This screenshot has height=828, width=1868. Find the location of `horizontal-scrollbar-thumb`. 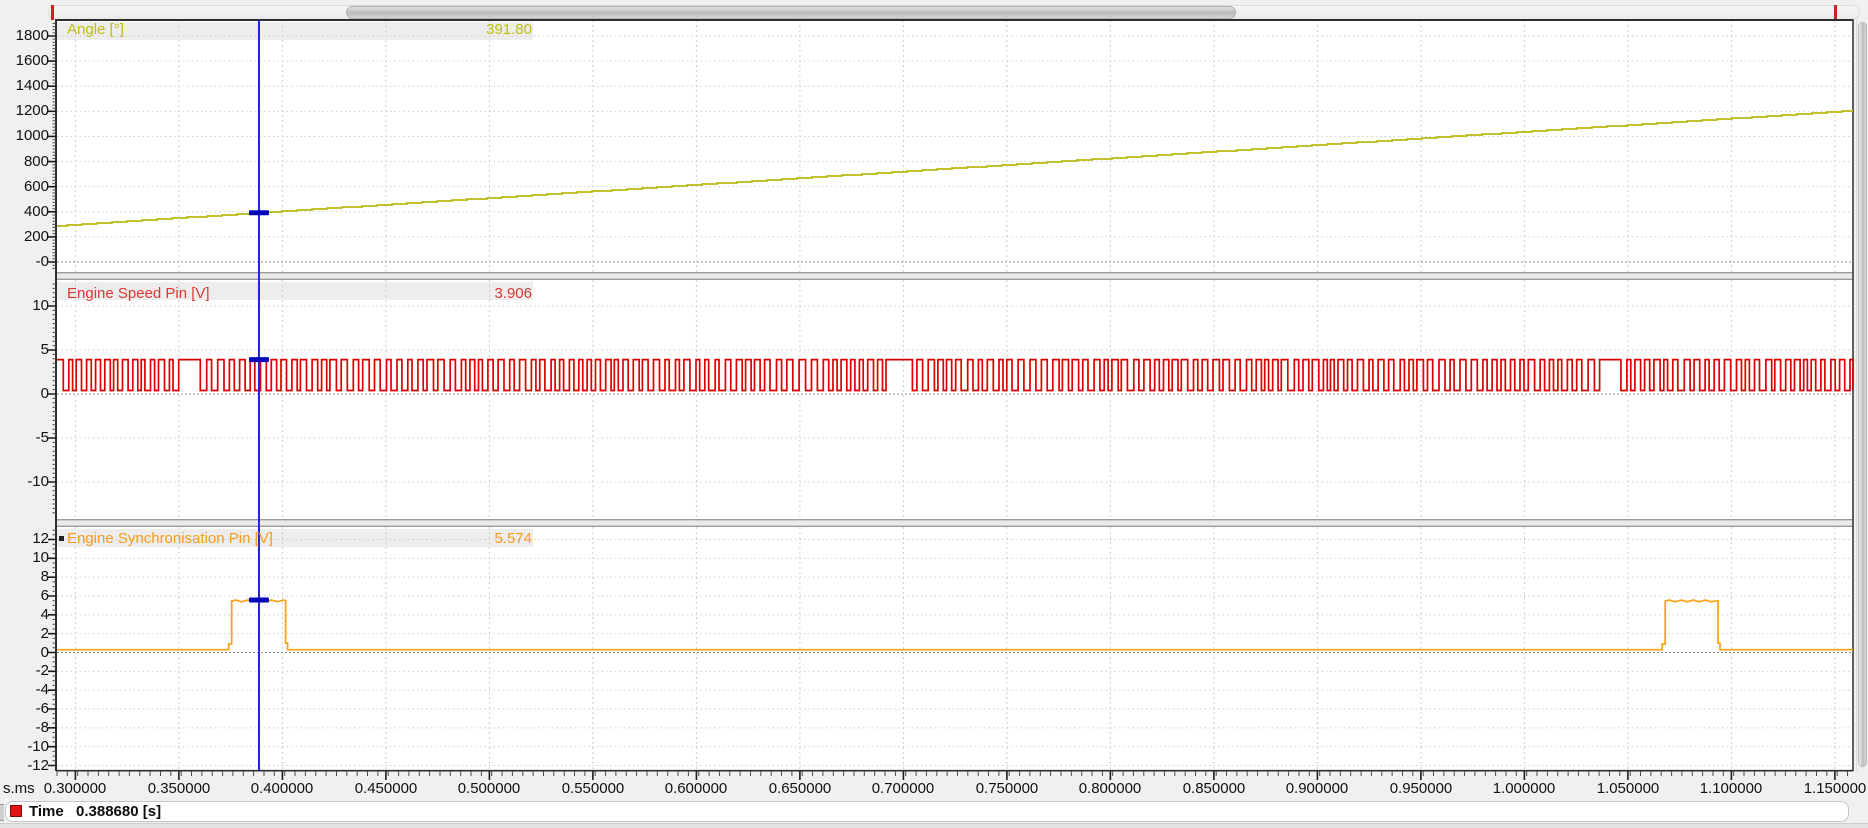

horizontal-scrollbar-thumb is located at coordinates (791, 12).